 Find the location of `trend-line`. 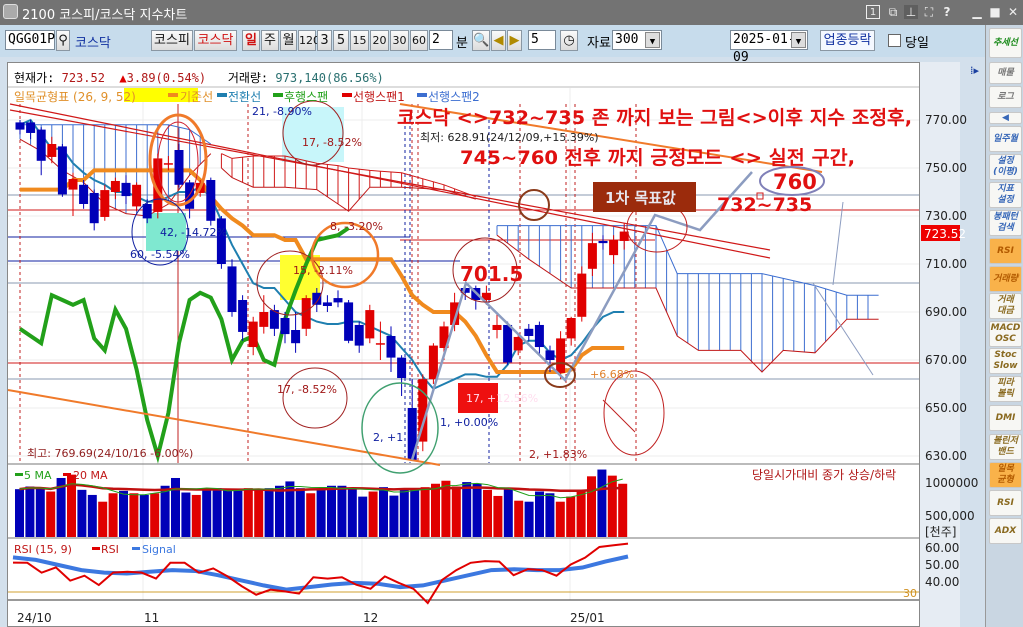

trend-line is located at coordinates (838, 243).